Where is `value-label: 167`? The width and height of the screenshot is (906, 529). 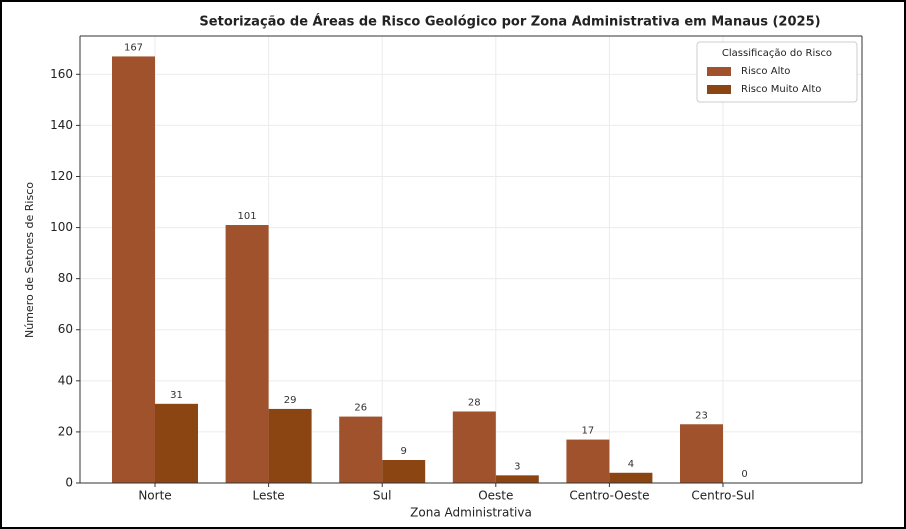
value-label: 167 is located at coordinates (133, 47).